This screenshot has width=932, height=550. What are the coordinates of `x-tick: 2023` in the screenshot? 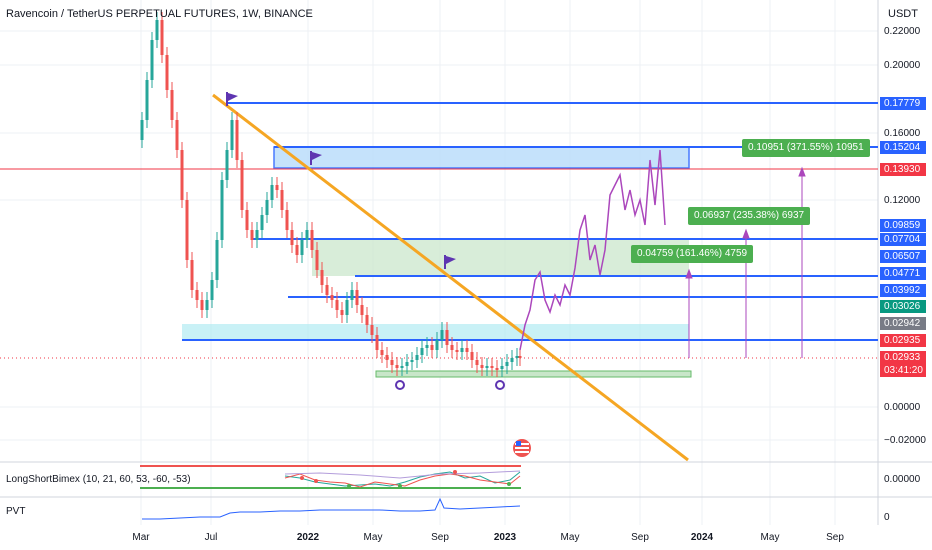 It's located at (505, 537).